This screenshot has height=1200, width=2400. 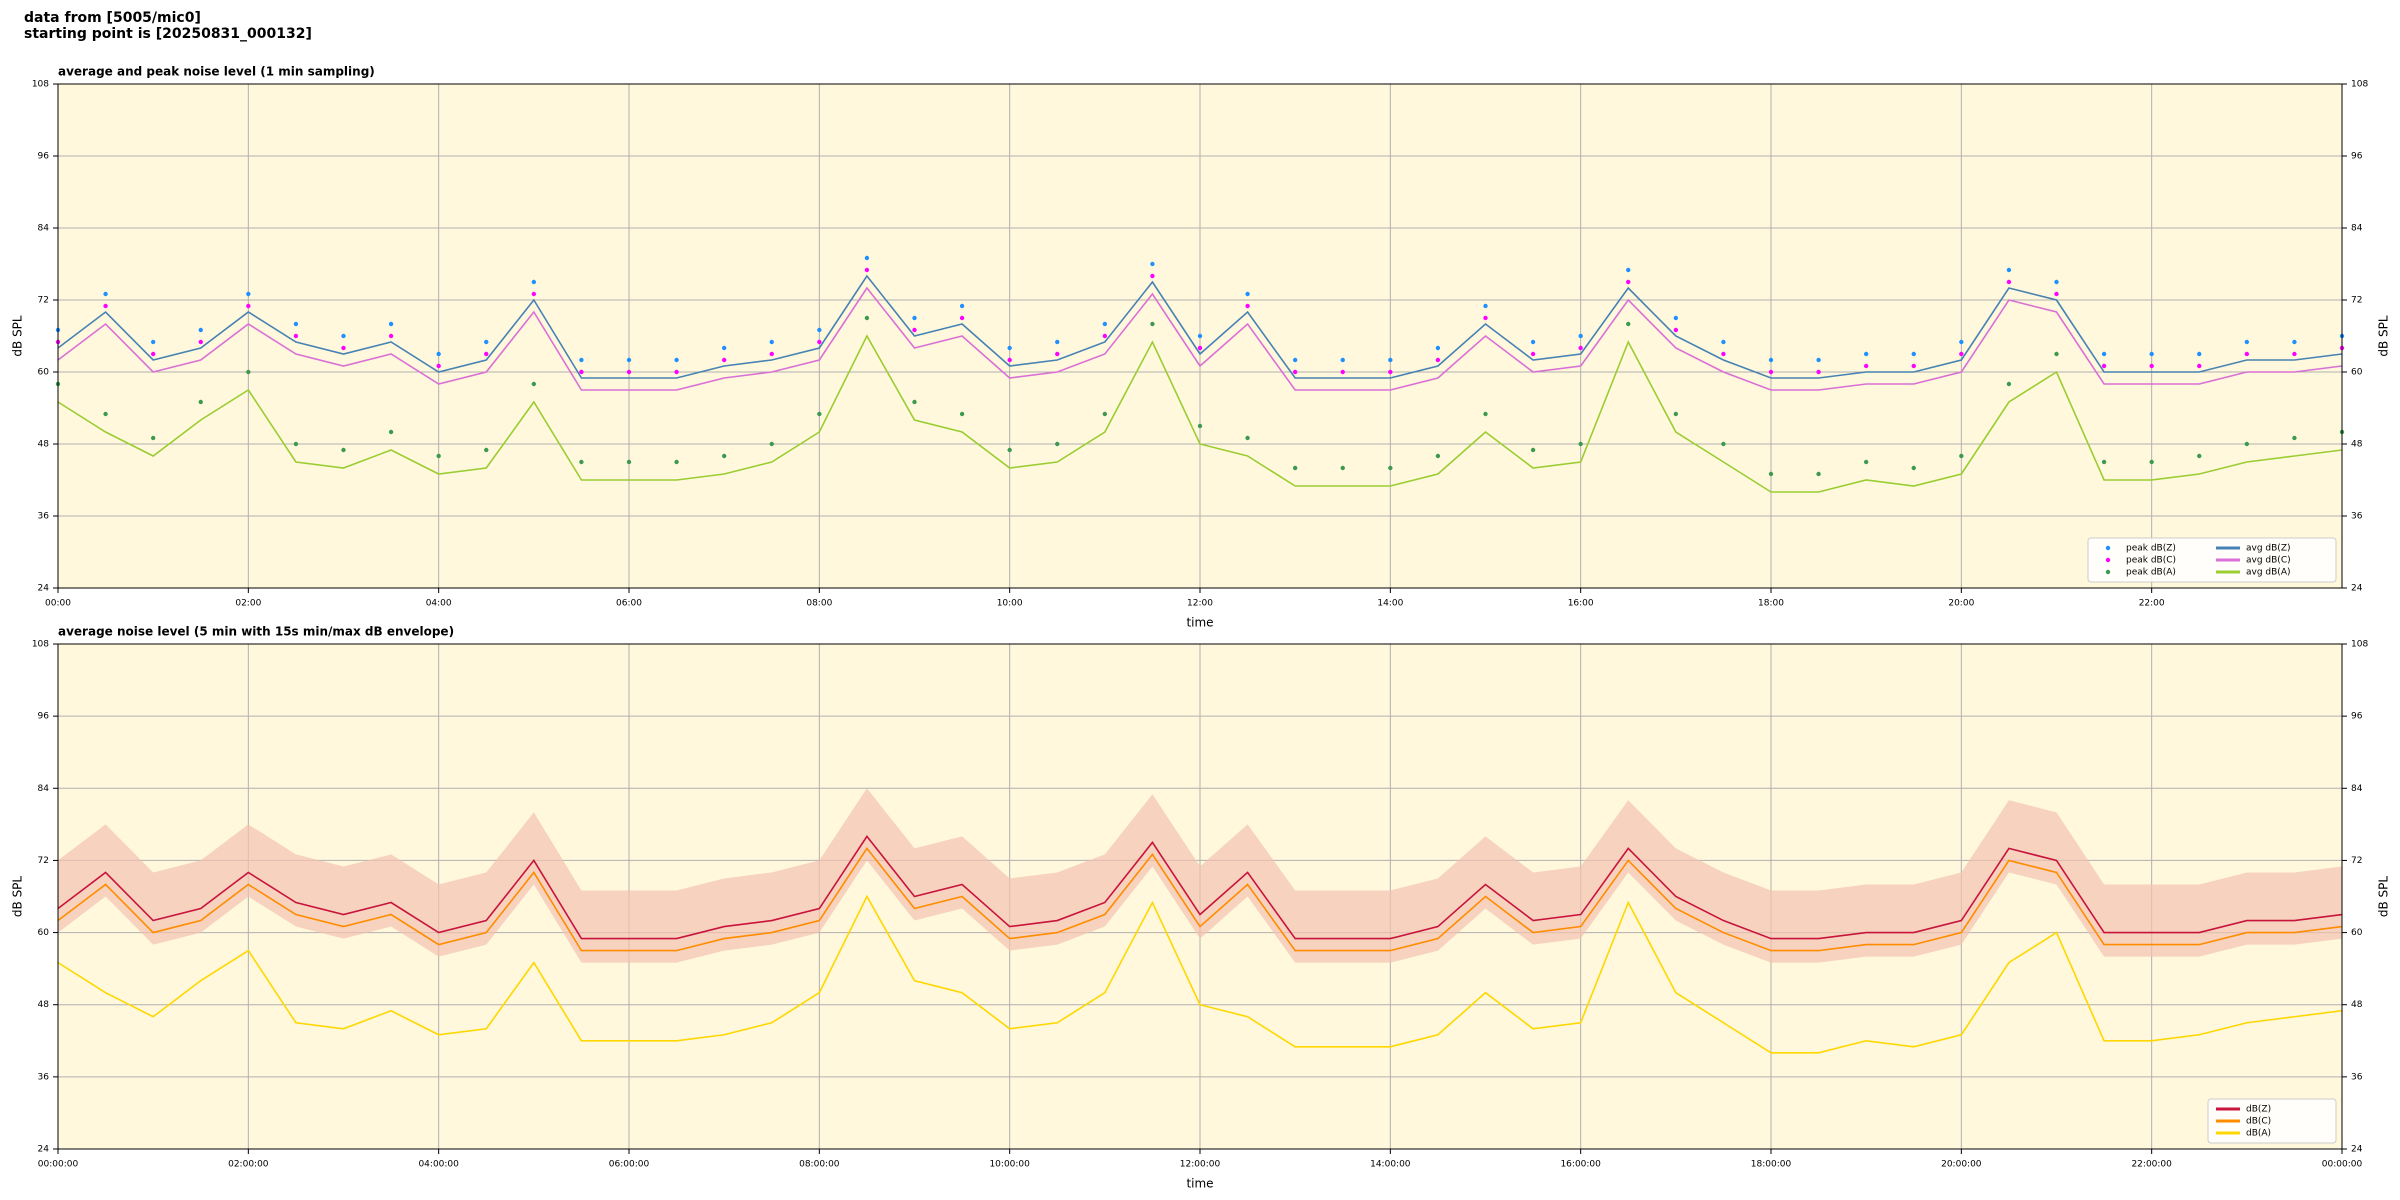 What do you see at coordinates (40, 85) in the screenshot?
I see `y-tick-label: 108` at bounding box center [40, 85].